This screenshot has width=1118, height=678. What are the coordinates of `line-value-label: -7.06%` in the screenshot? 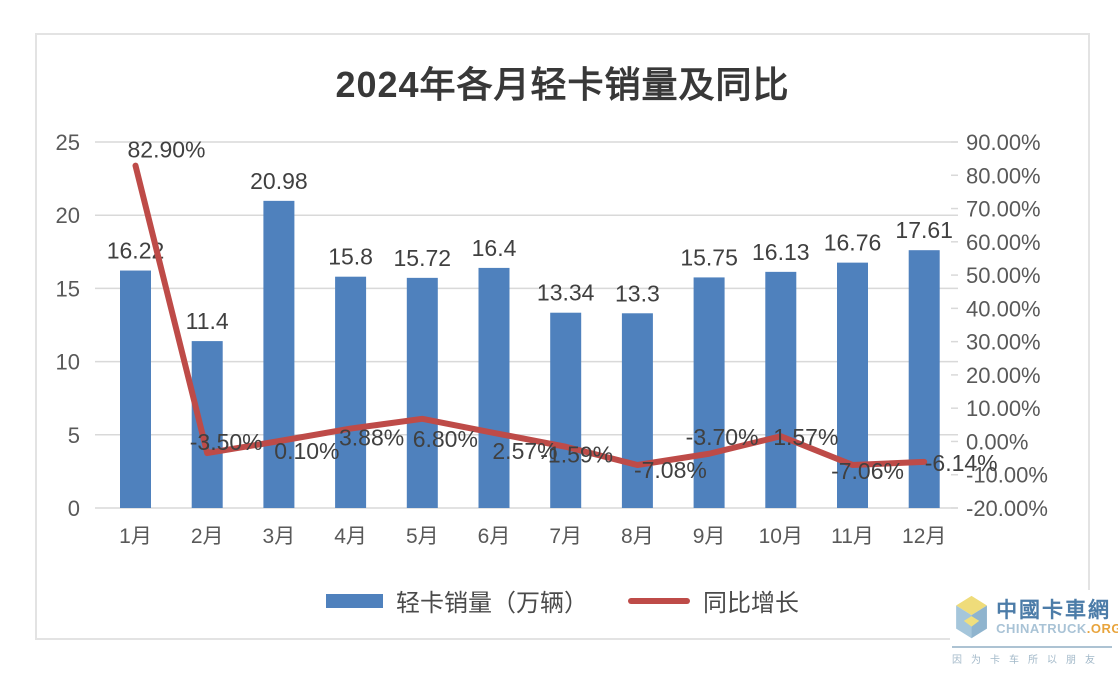 It's located at (867, 471).